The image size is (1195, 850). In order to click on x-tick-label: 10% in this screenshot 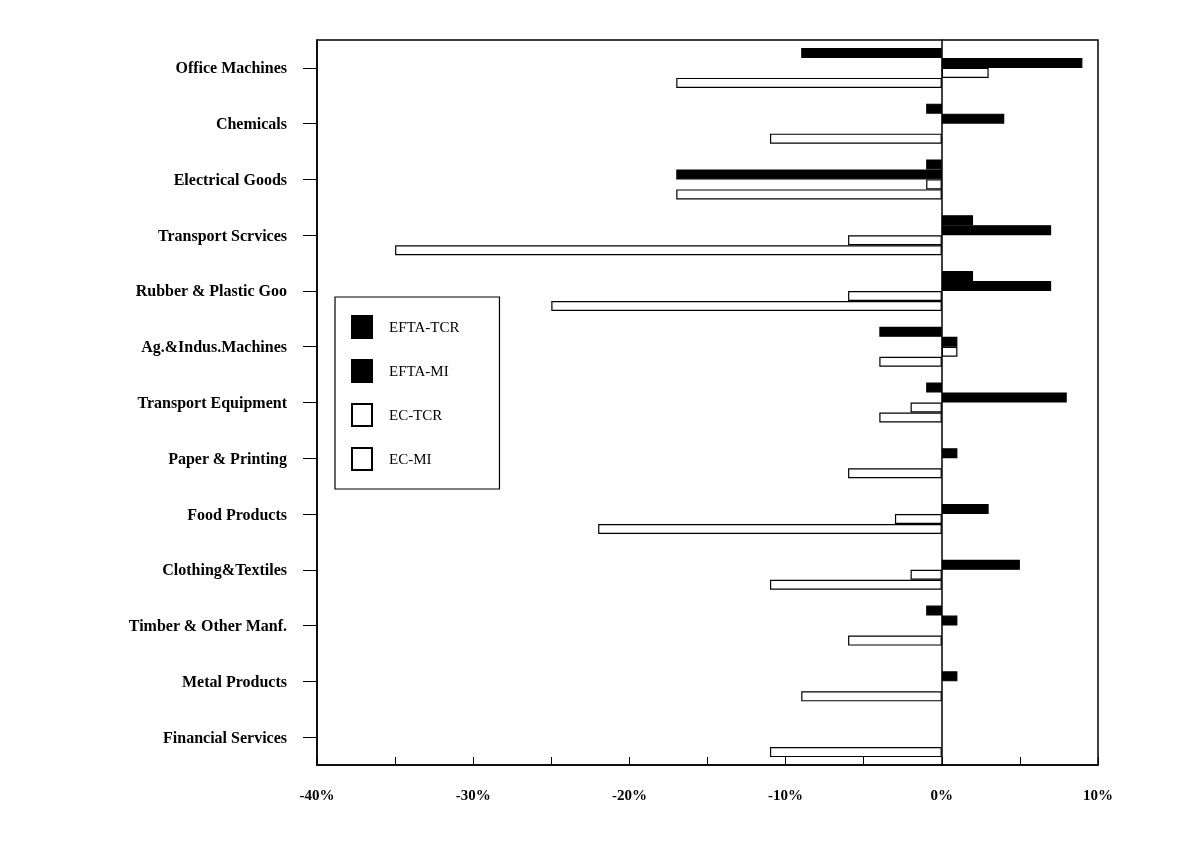, I will do `click(1098, 794)`.